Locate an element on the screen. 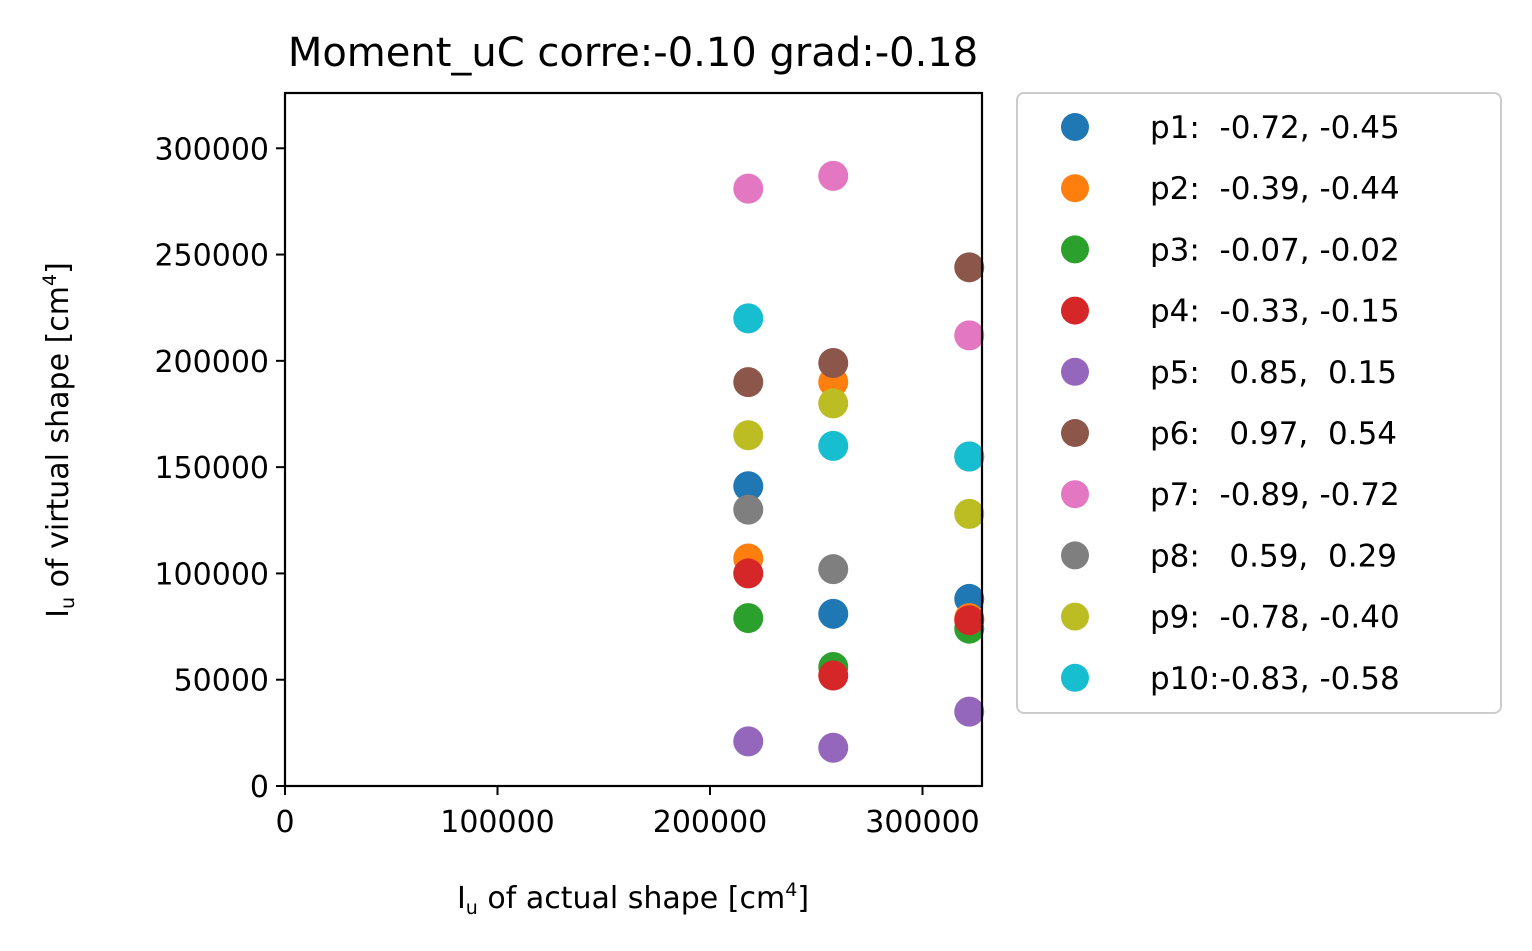  data-point-p3 is located at coordinates (748, 618).